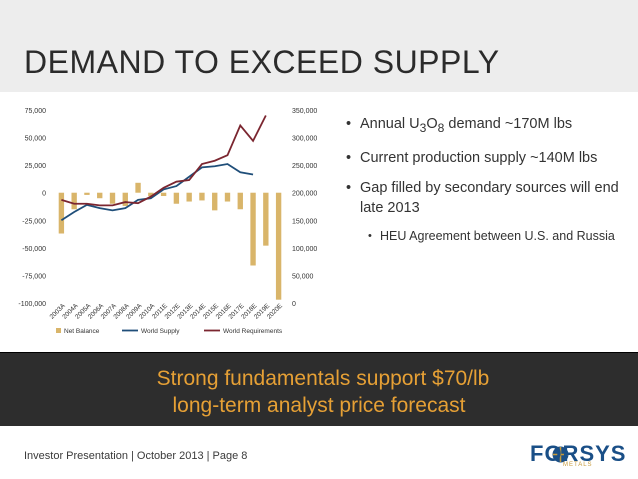 This screenshot has height=479, width=638. Describe the element at coordinates (262, 62) in the screenshot. I see `page-title: DEMAND TO EXCEED SUPPLY` at that location.